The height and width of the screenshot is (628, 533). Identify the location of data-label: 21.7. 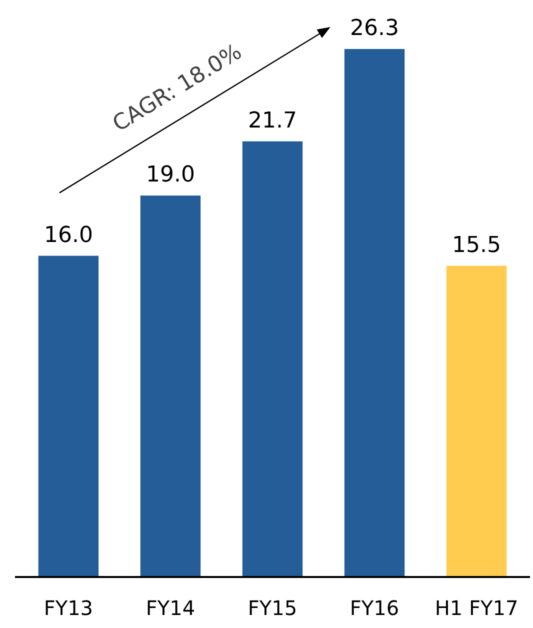
(272, 121).